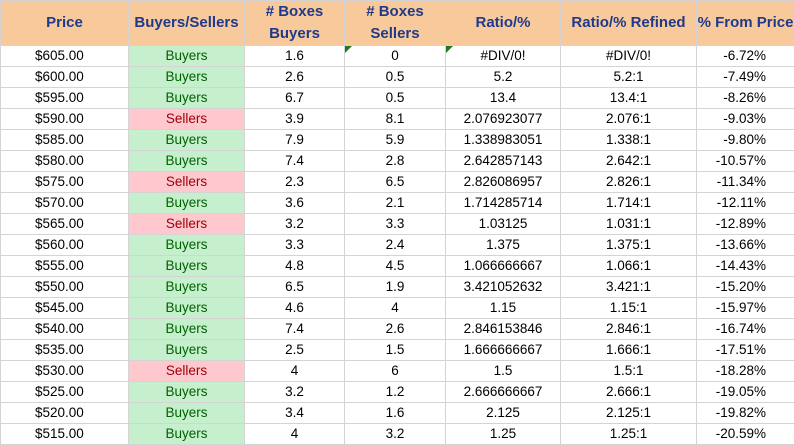 The height and width of the screenshot is (445, 794). What do you see at coordinates (295, 350) in the screenshot?
I see `boxes-buyers-cell: 2.5` at bounding box center [295, 350].